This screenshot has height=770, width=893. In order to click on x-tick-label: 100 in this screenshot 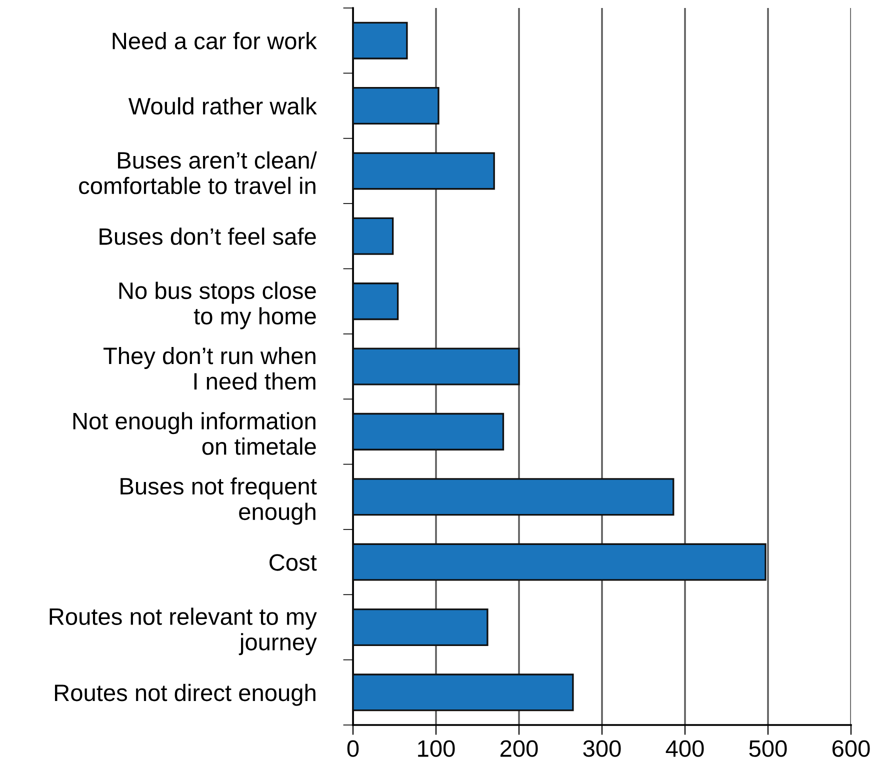, I will do `click(436, 748)`.